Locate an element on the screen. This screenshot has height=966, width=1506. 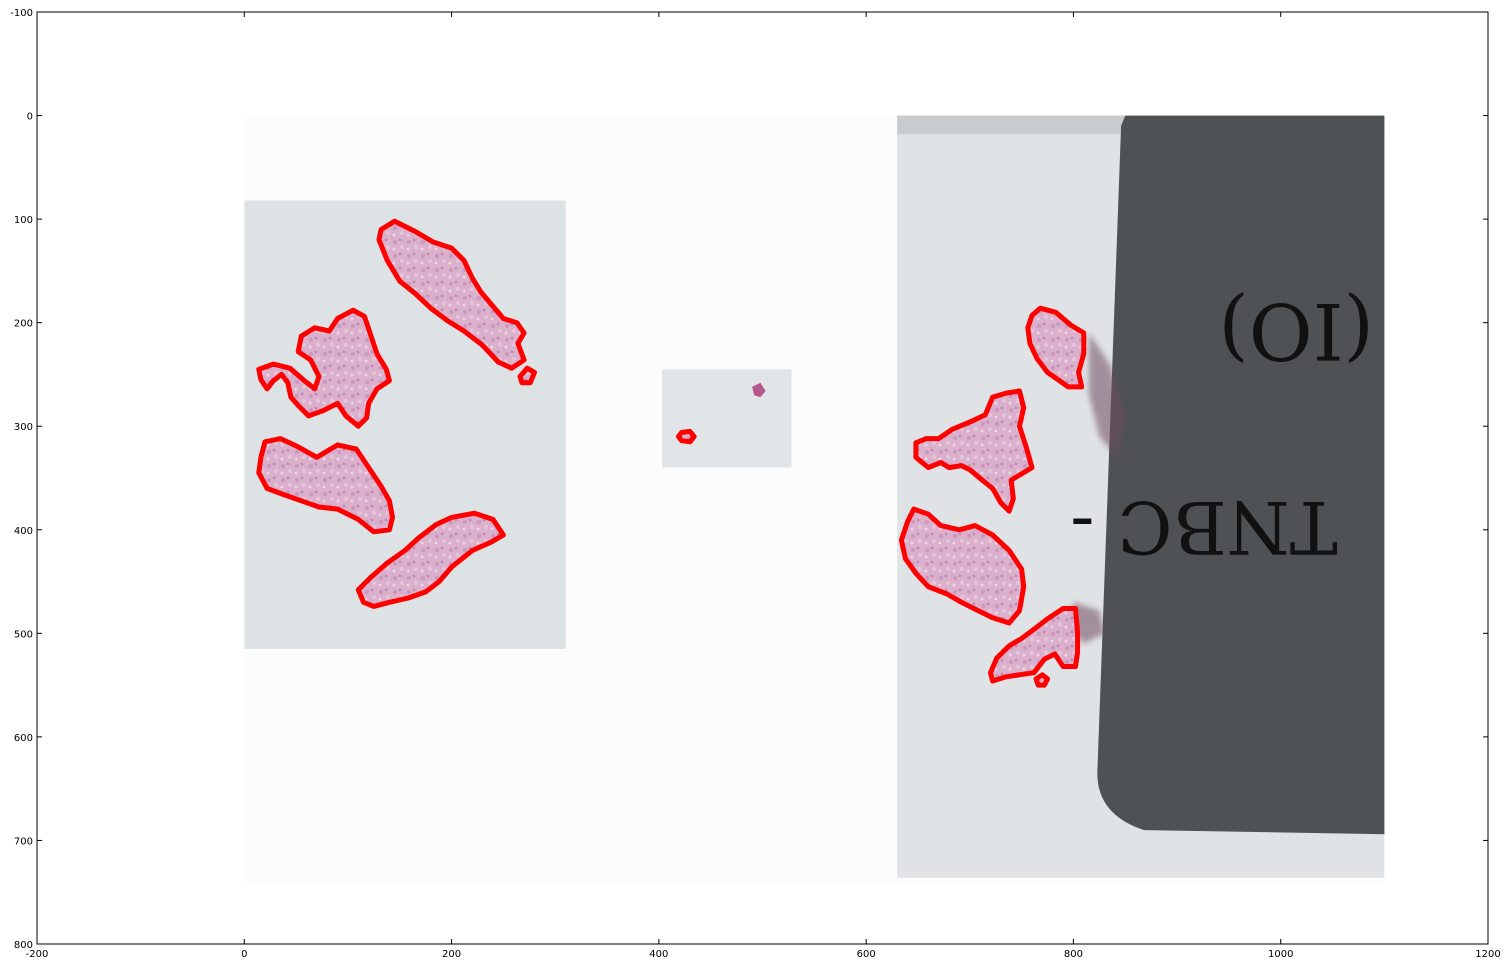
right-contour-4-tissue is located at coordinates (1034, 644).